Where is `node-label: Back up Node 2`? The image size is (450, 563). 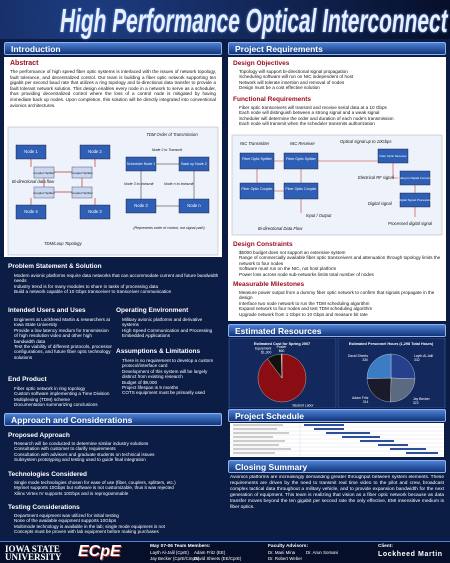
node-label: Back up Node 2 is located at coordinates (194, 164).